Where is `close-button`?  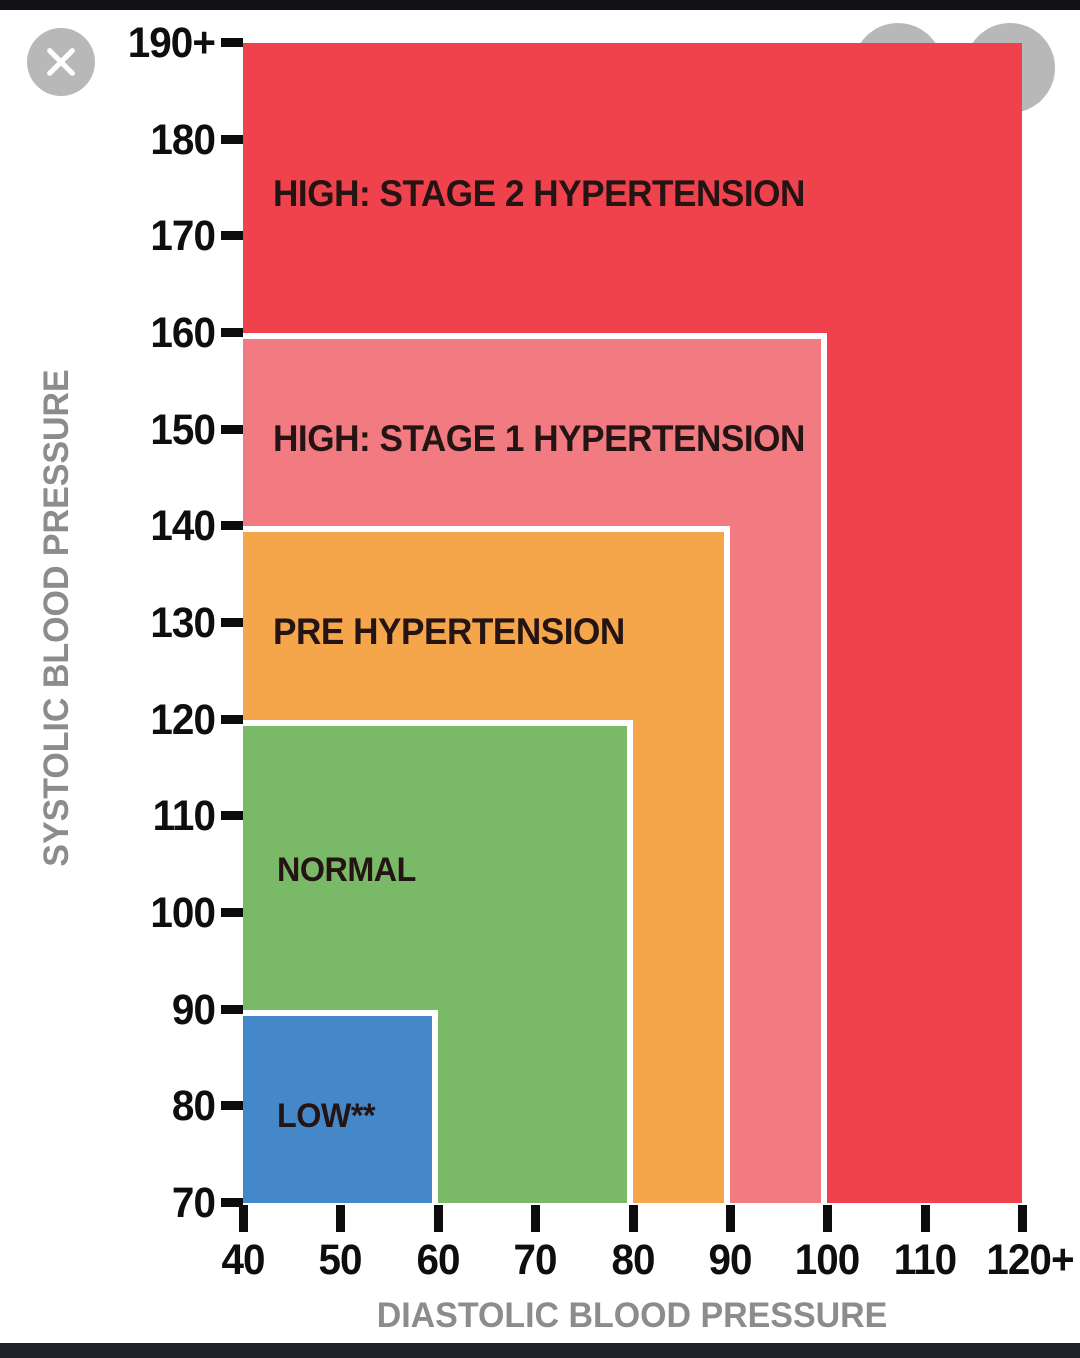
close-button is located at coordinates (61, 62).